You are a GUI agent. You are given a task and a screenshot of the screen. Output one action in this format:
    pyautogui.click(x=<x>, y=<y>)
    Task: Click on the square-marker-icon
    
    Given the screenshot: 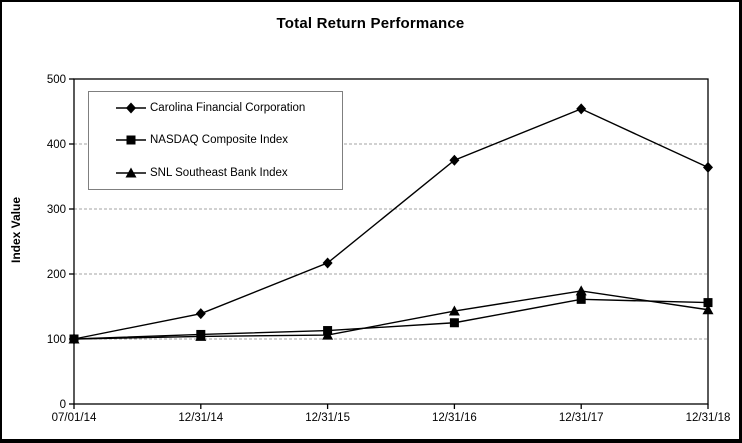 What is the action you would take?
    pyautogui.click(x=131, y=140)
    